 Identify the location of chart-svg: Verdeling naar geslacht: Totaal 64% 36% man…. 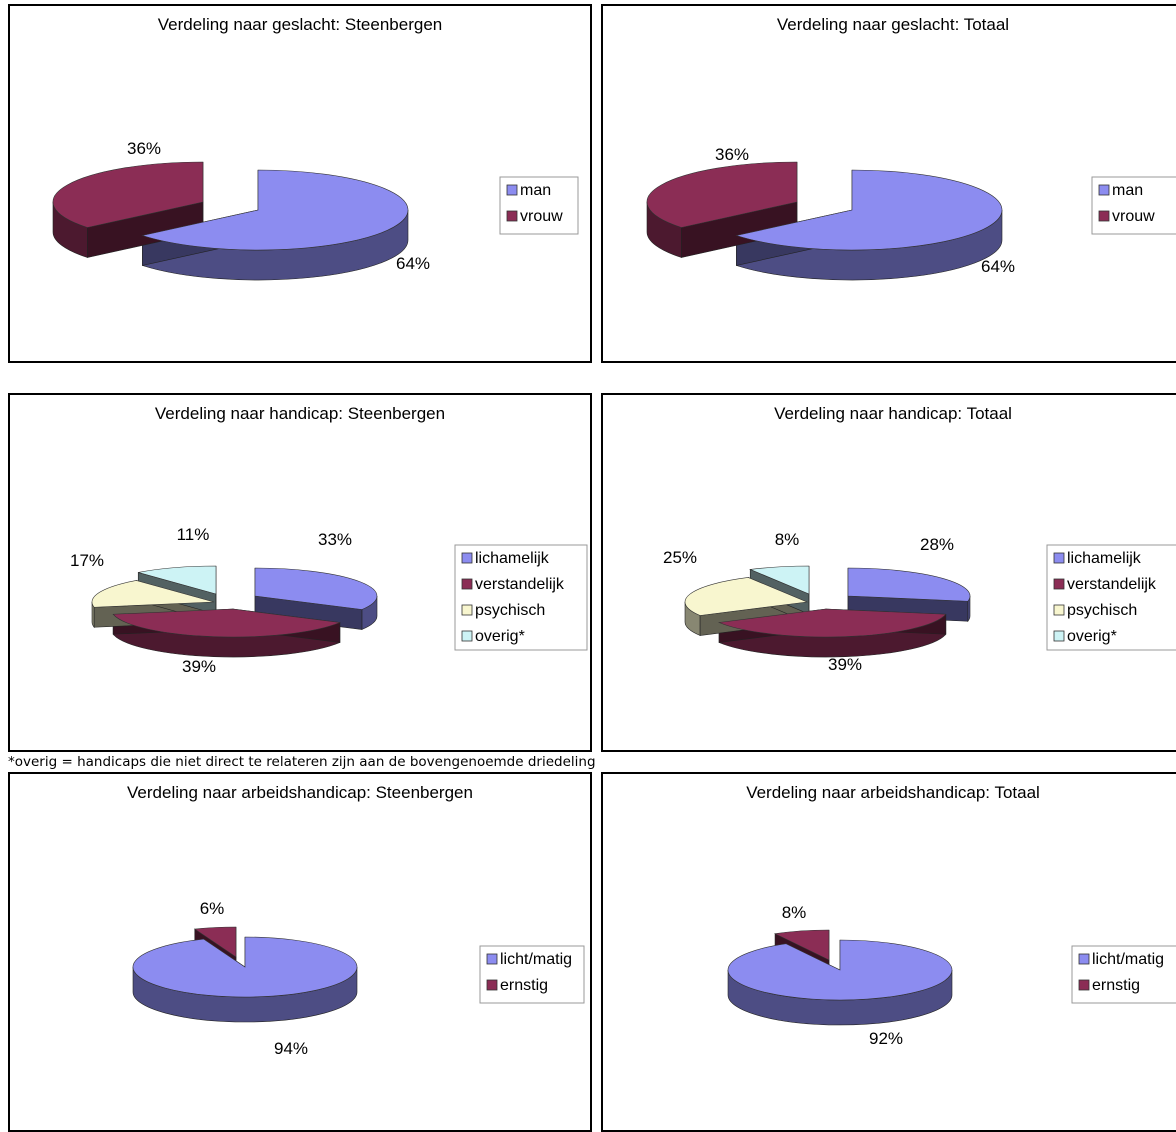
(911, 148).